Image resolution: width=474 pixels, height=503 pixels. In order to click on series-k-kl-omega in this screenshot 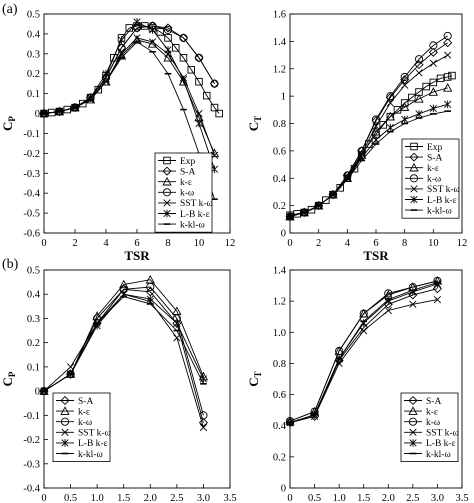, I will do `click(368, 164)`.